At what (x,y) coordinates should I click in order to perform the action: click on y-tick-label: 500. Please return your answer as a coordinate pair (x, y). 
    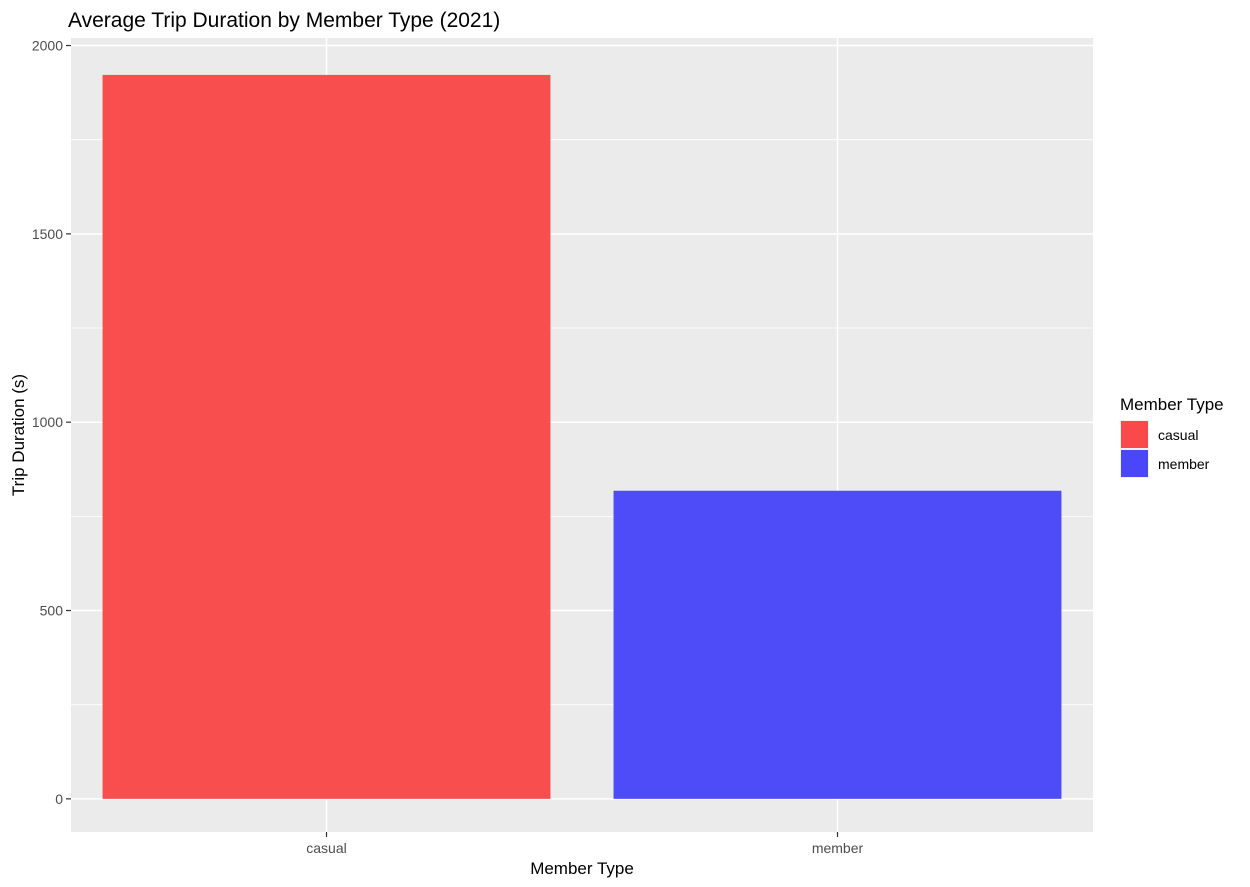
    Looking at the image, I should click on (52, 611).